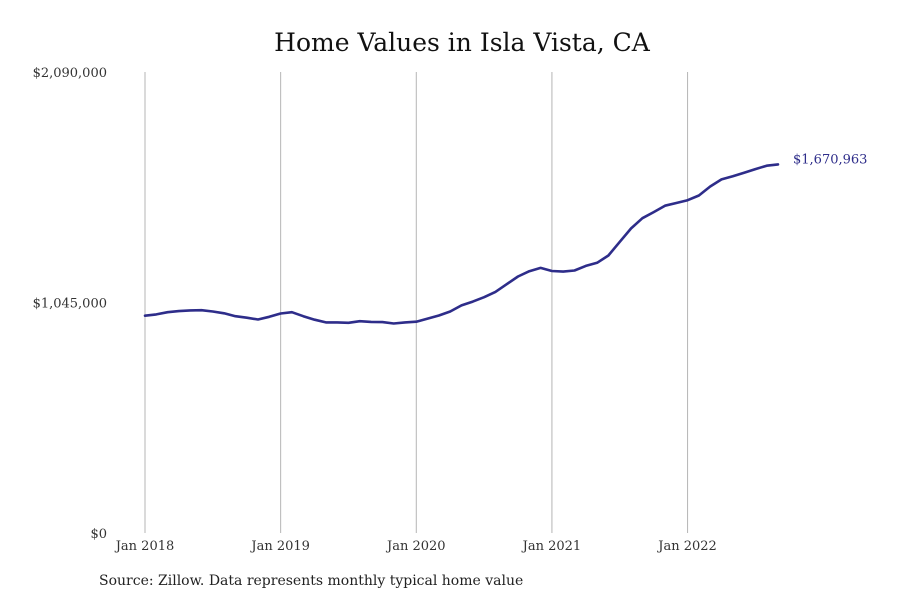 The image size is (900, 600). Describe the element at coordinates (98, 534) in the screenshot. I see `y-tick-label: $0` at that location.